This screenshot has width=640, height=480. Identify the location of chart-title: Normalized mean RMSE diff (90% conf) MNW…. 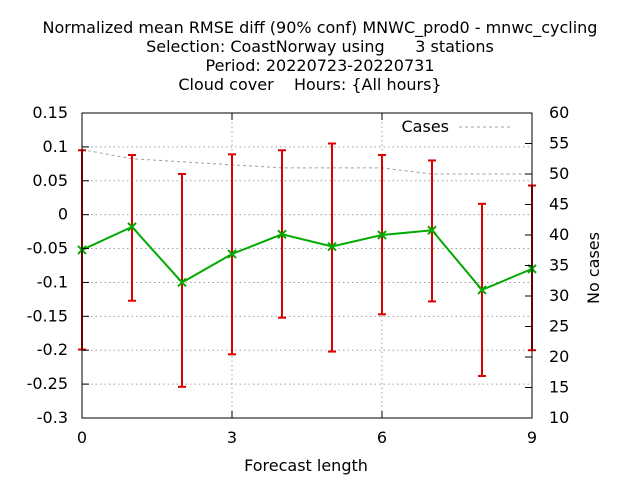
(320, 56).